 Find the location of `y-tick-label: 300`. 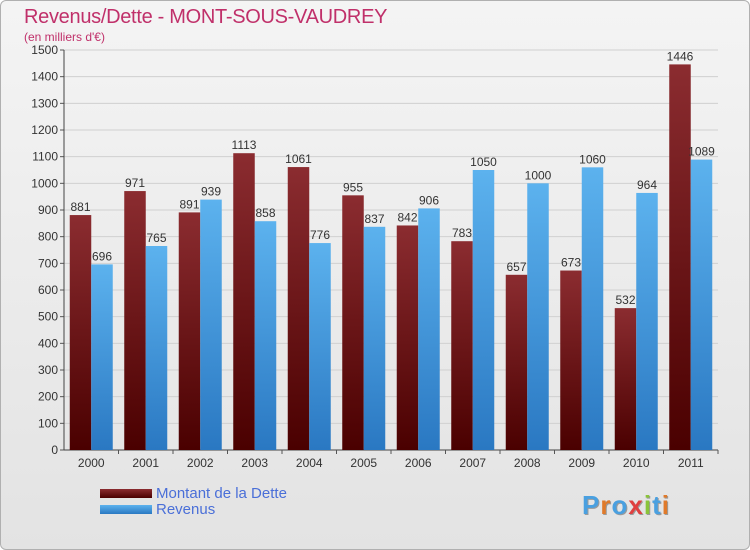

y-tick-label: 300 is located at coordinates (48, 370).